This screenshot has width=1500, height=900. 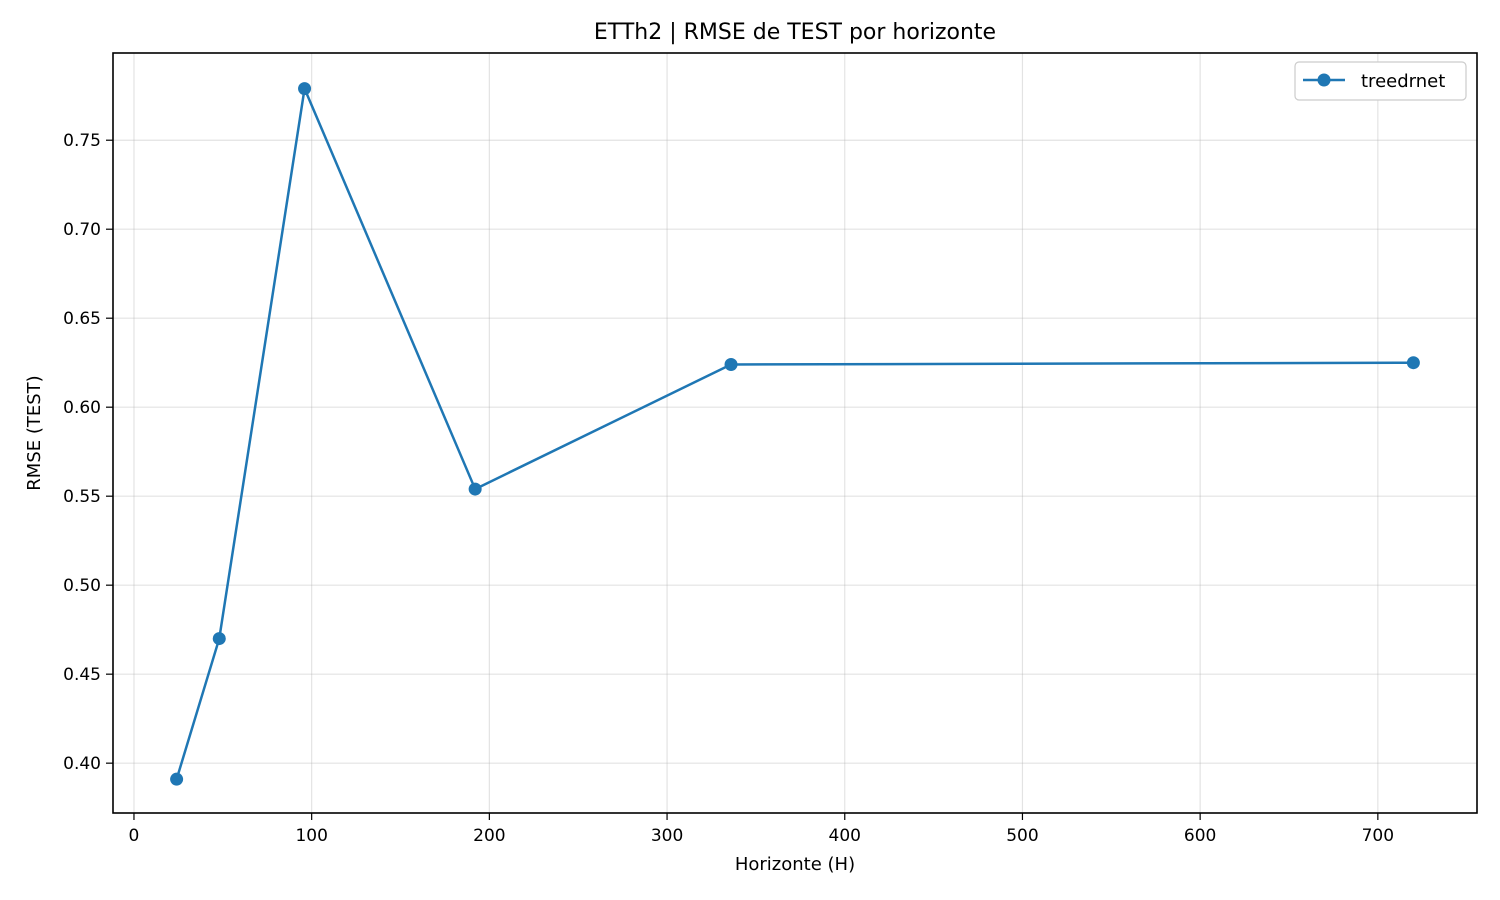 I want to click on x-tick-label: 0, so click(x=134, y=836).